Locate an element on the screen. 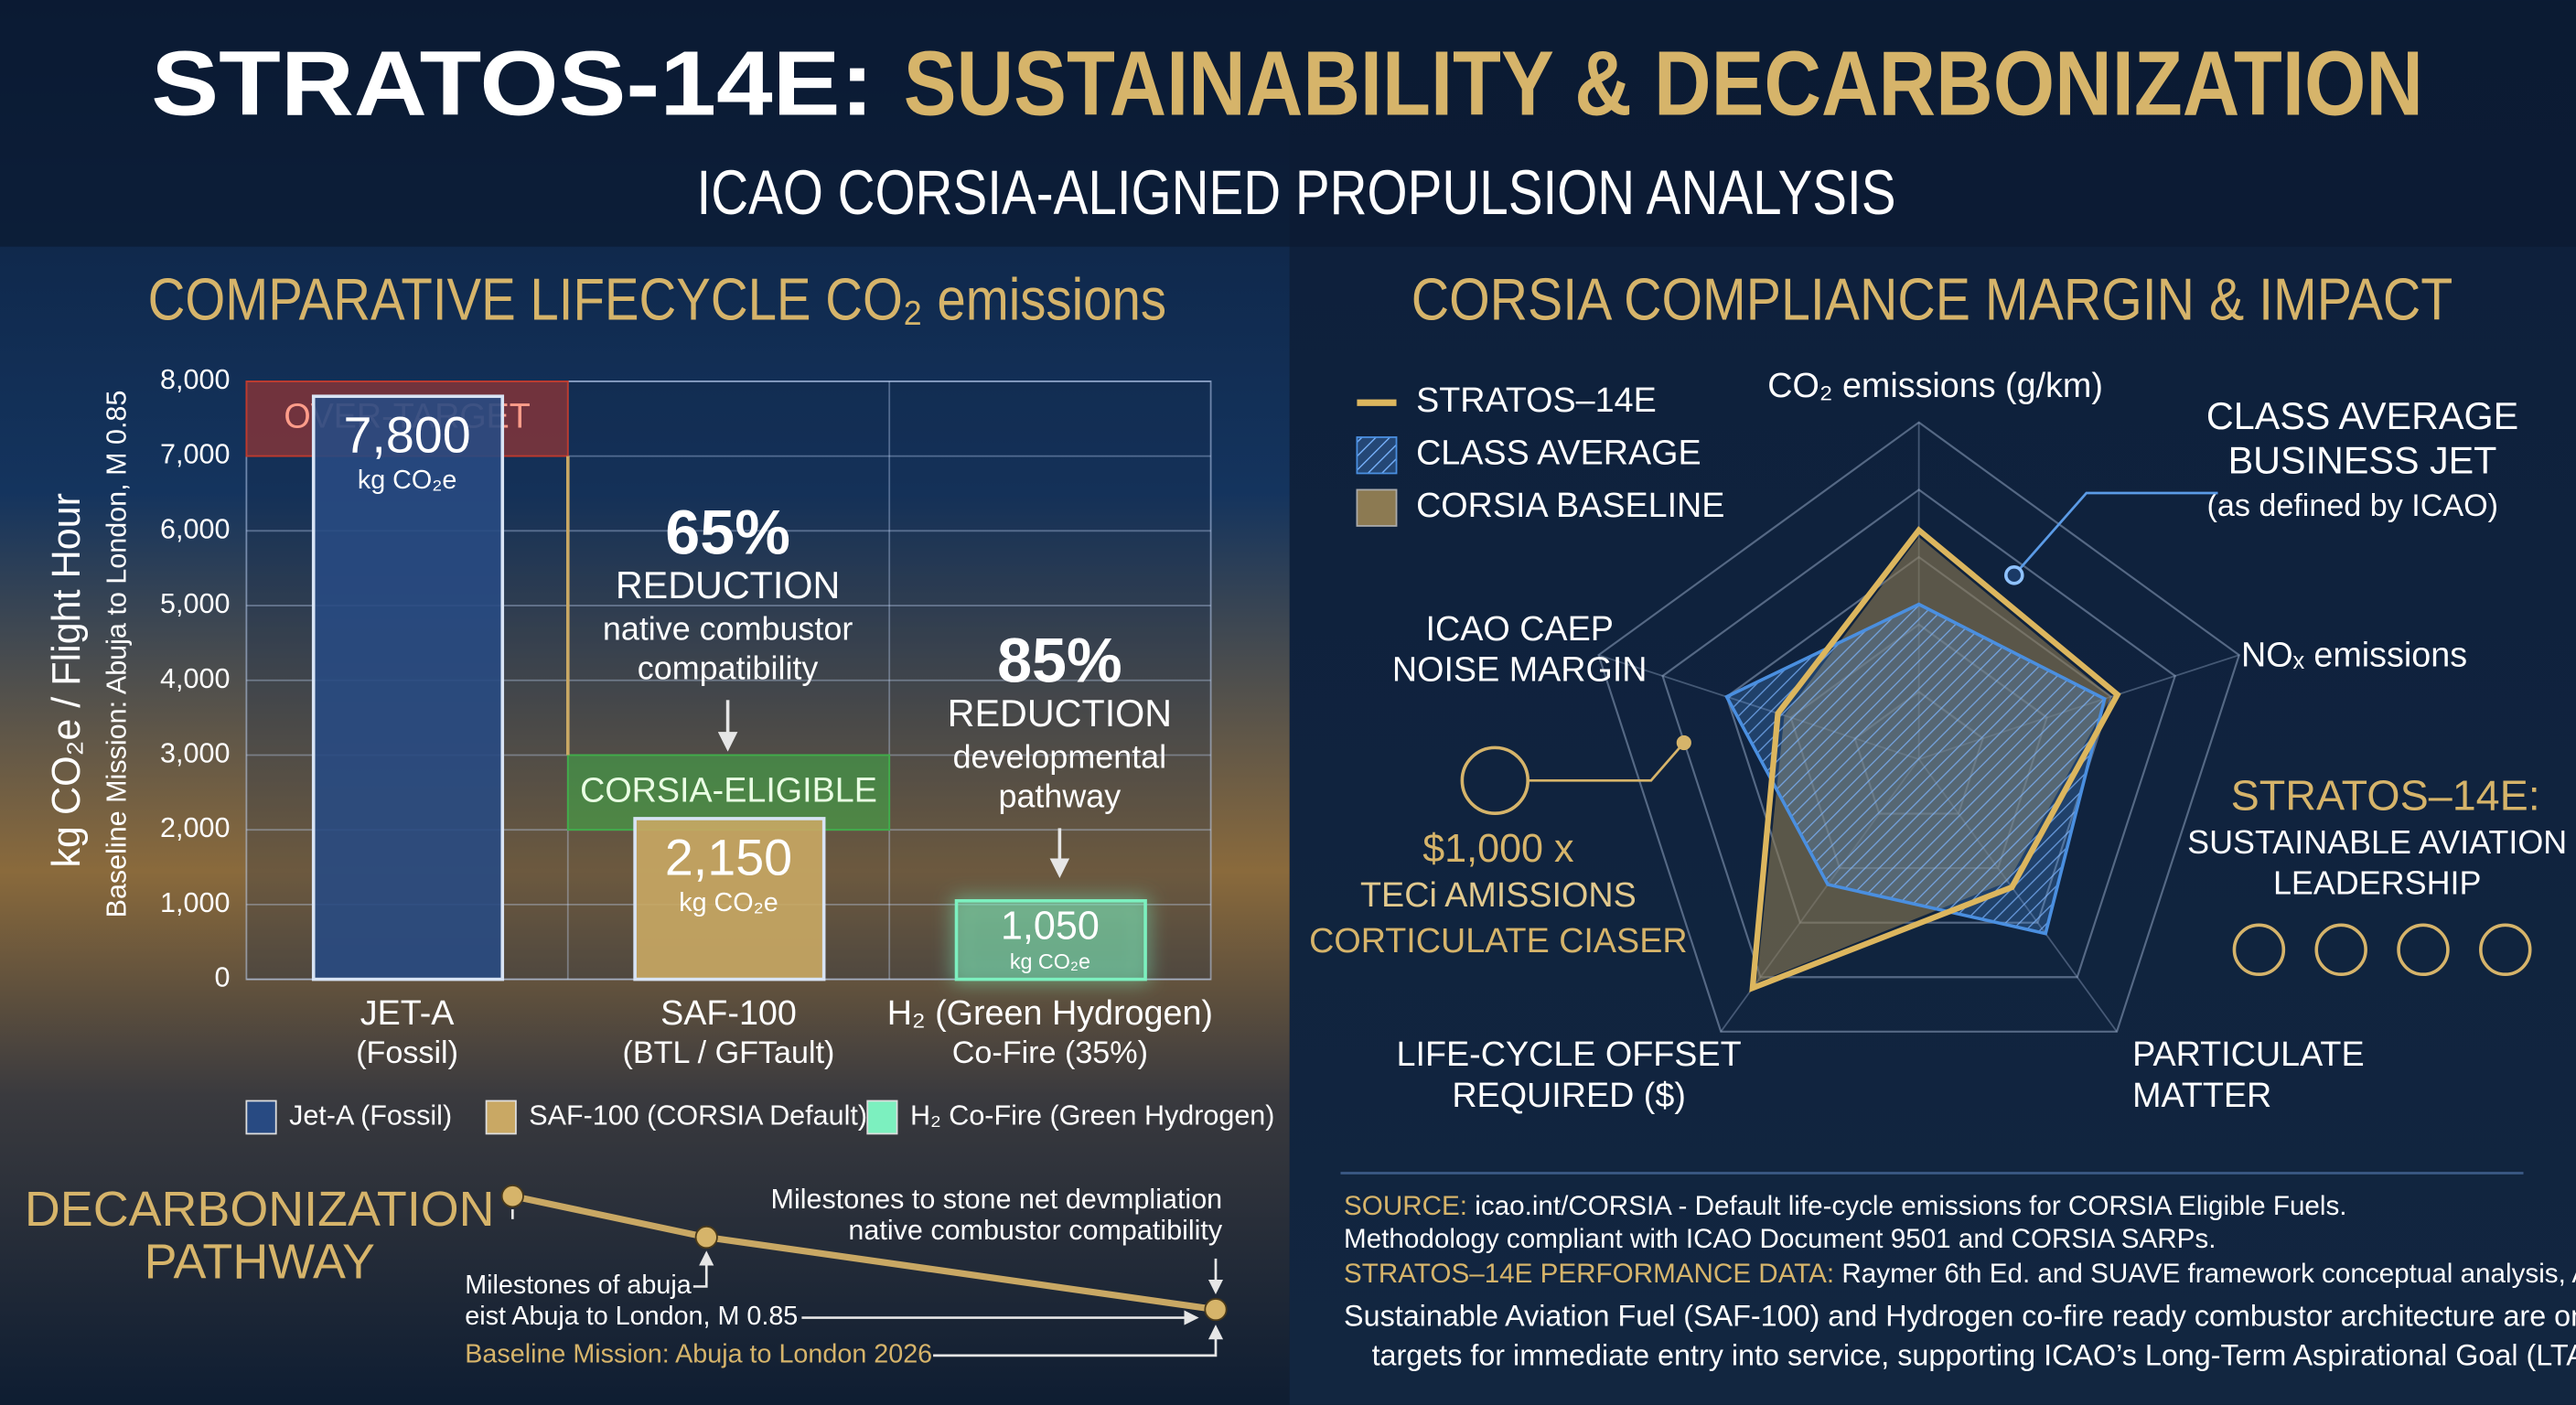  value-label: 7,800 is located at coordinates (407, 435).